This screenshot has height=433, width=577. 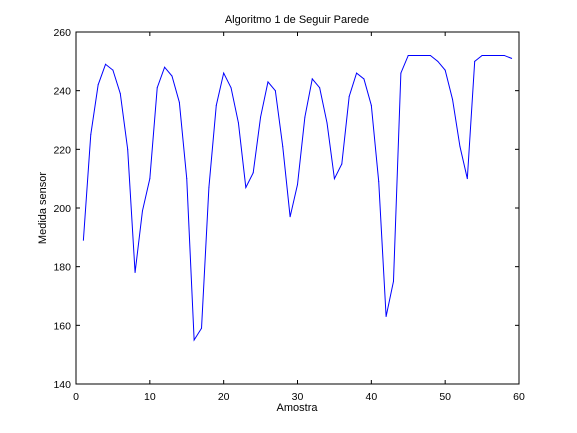 What do you see at coordinates (76, 397) in the screenshot?
I see `x-tick-label: 0` at bounding box center [76, 397].